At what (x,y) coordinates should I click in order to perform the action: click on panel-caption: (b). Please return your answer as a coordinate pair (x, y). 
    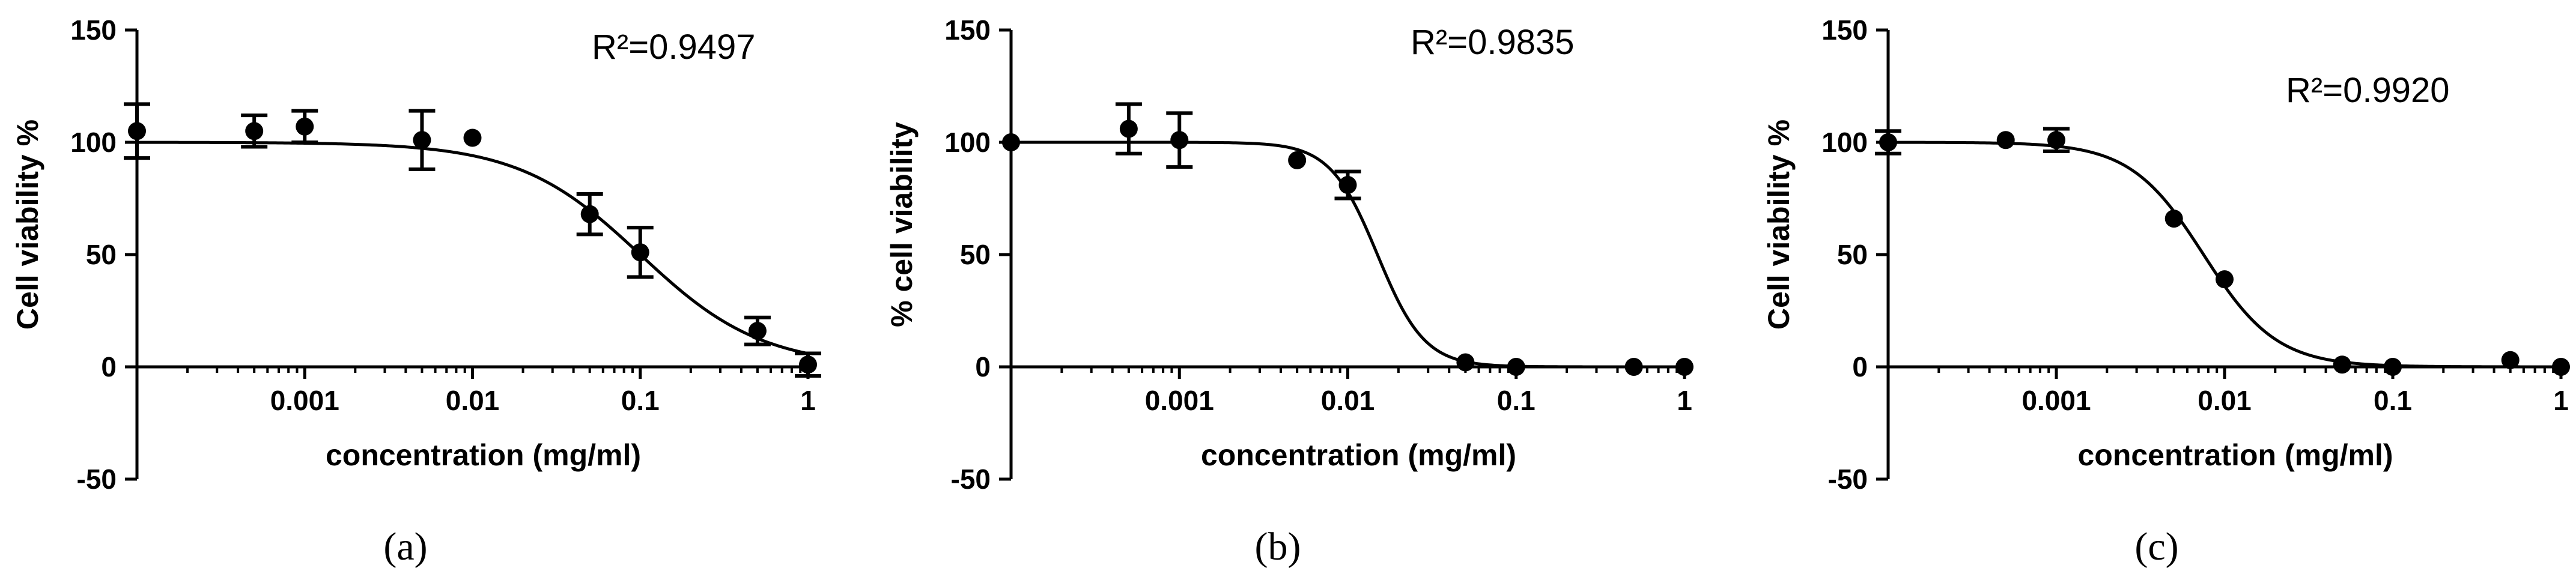
    Looking at the image, I should click on (1278, 547).